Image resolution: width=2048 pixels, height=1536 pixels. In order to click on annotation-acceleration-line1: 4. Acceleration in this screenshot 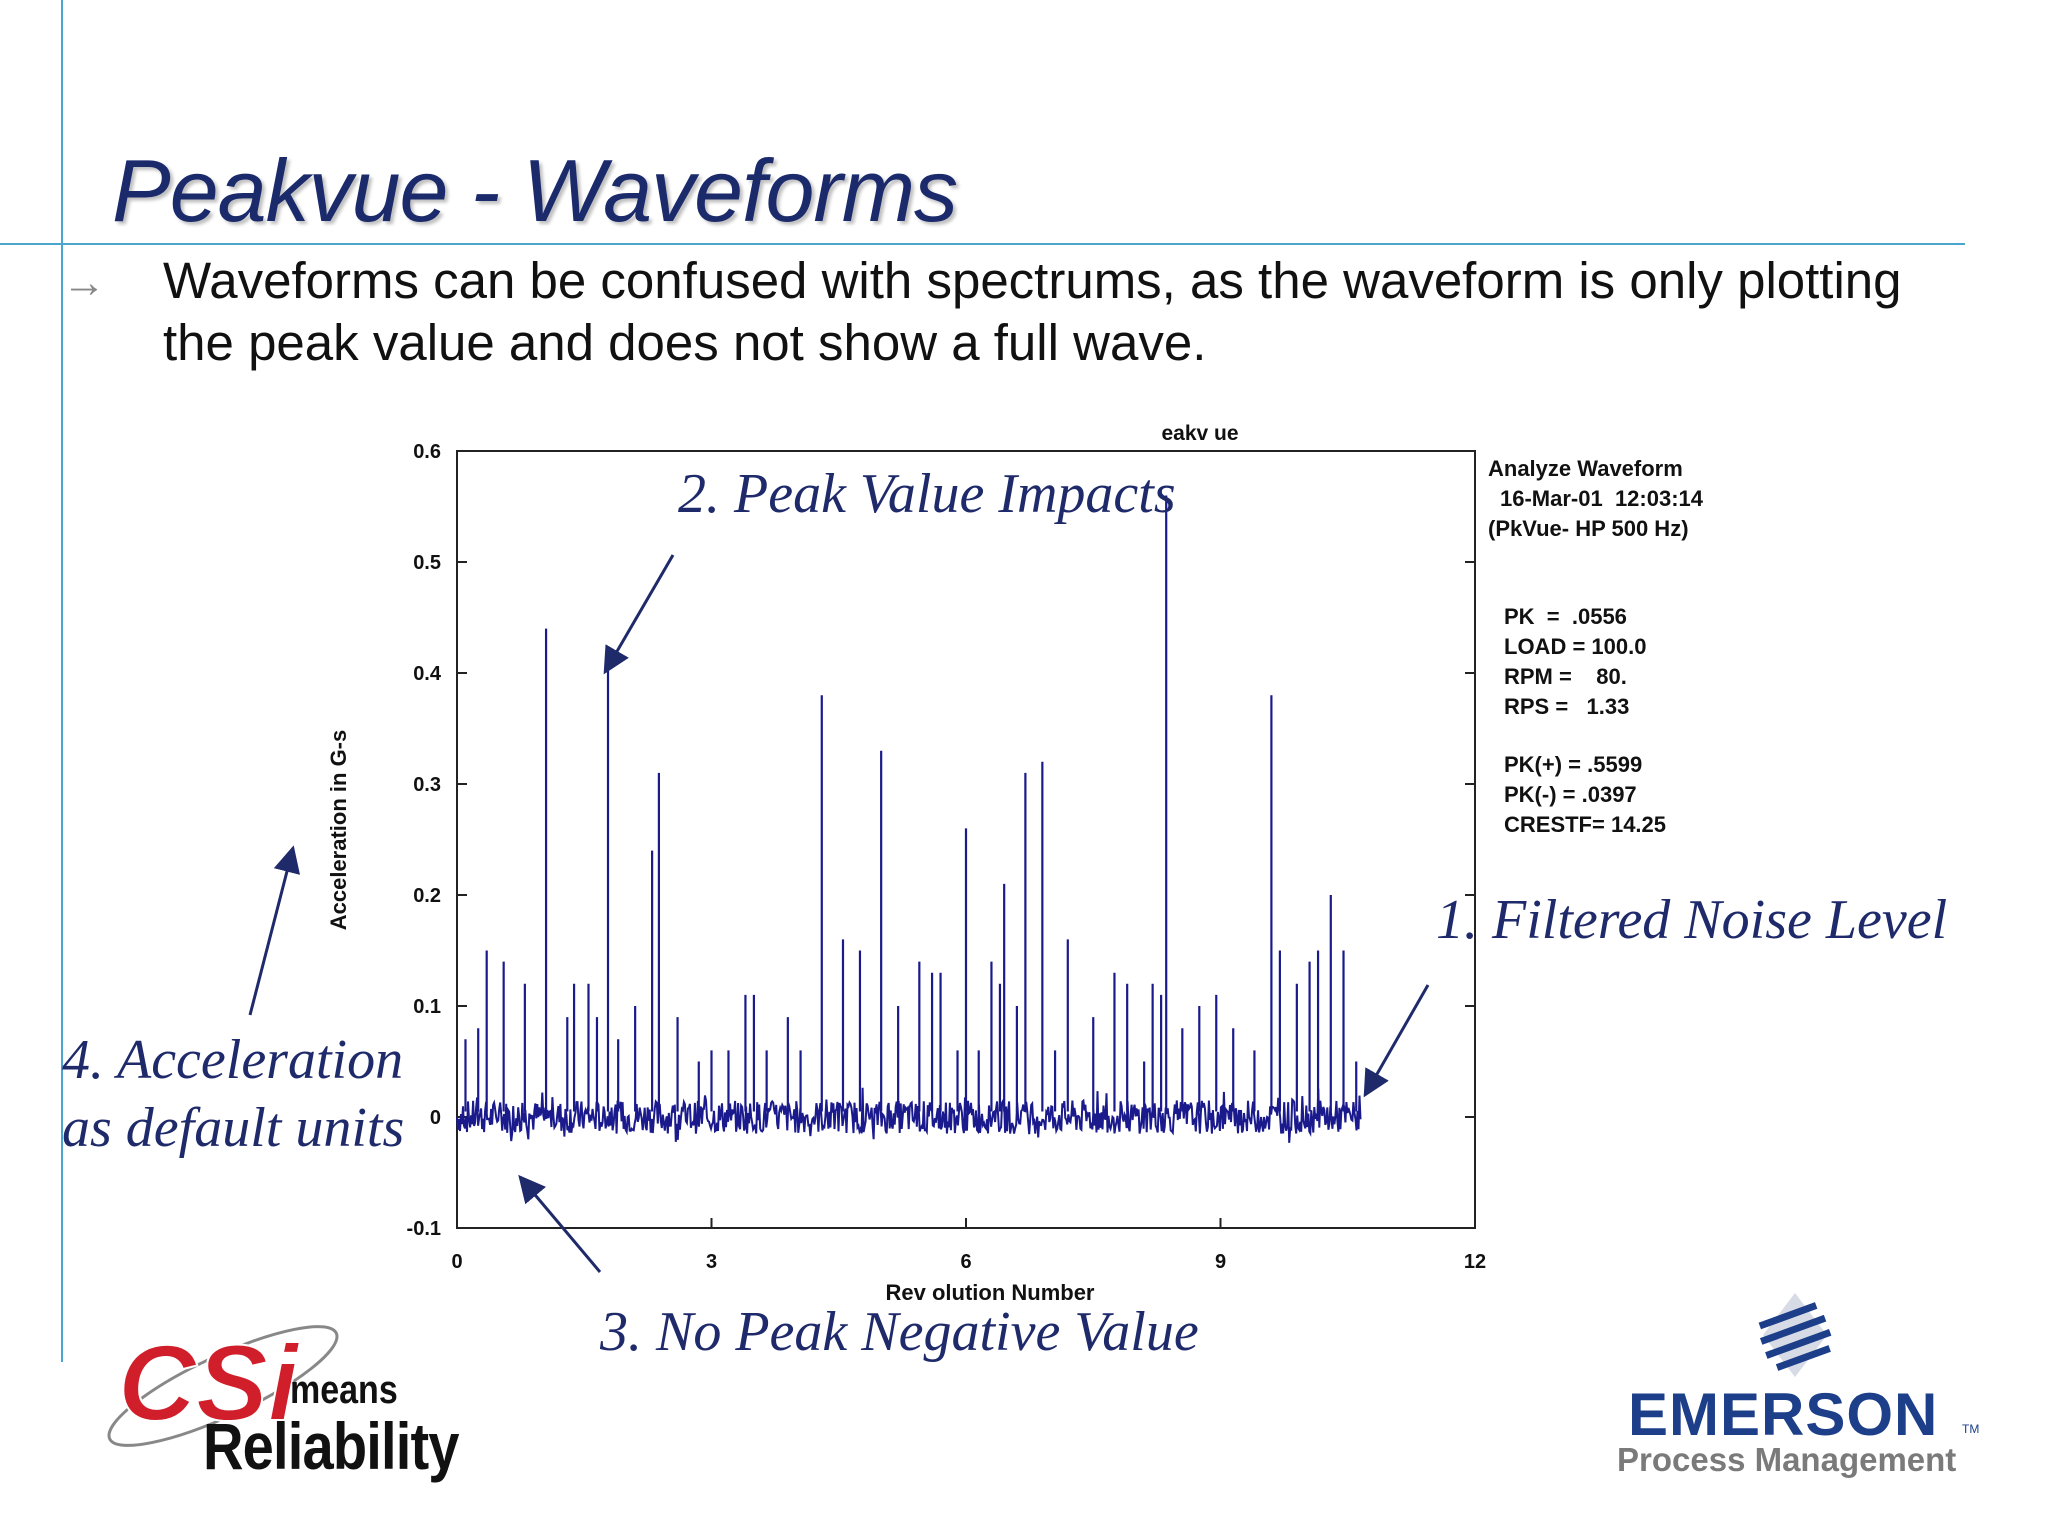, I will do `click(233, 1060)`.